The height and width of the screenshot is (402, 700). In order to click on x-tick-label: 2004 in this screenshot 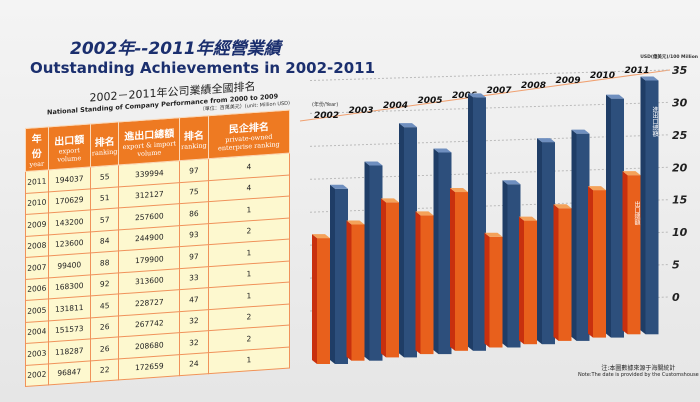, I will do `click(395, 106)`.